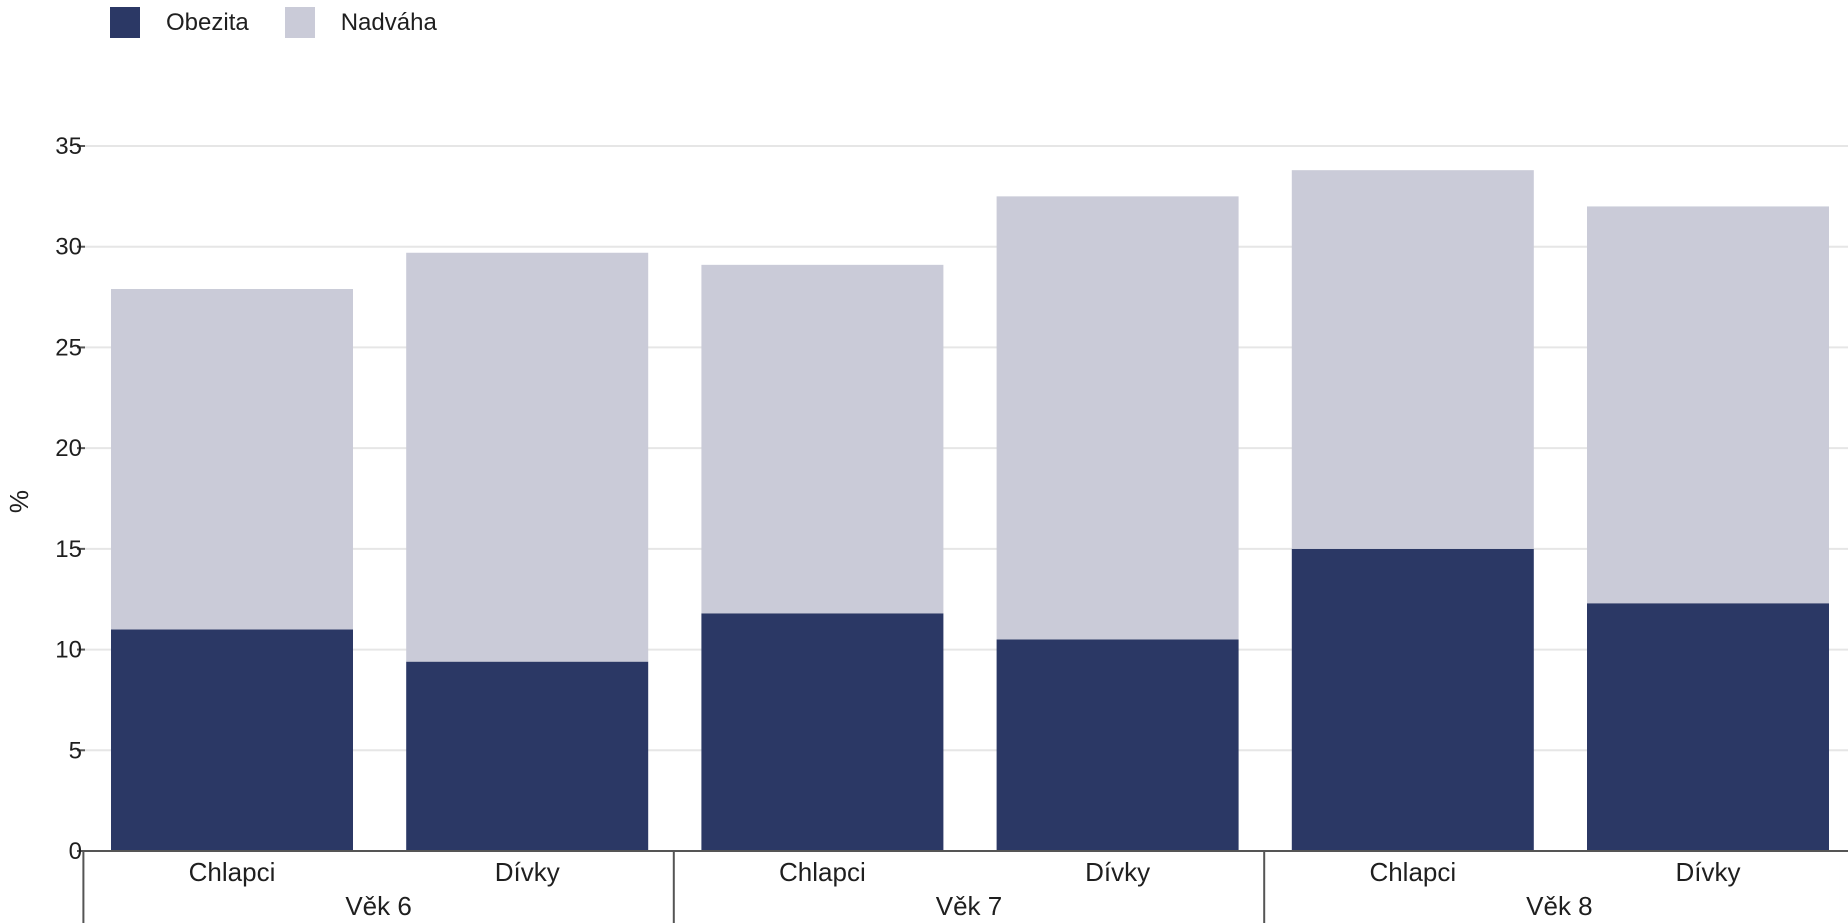  What do you see at coordinates (68, 146) in the screenshot?
I see `y-tick-label: 35` at bounding box center [68, 146].